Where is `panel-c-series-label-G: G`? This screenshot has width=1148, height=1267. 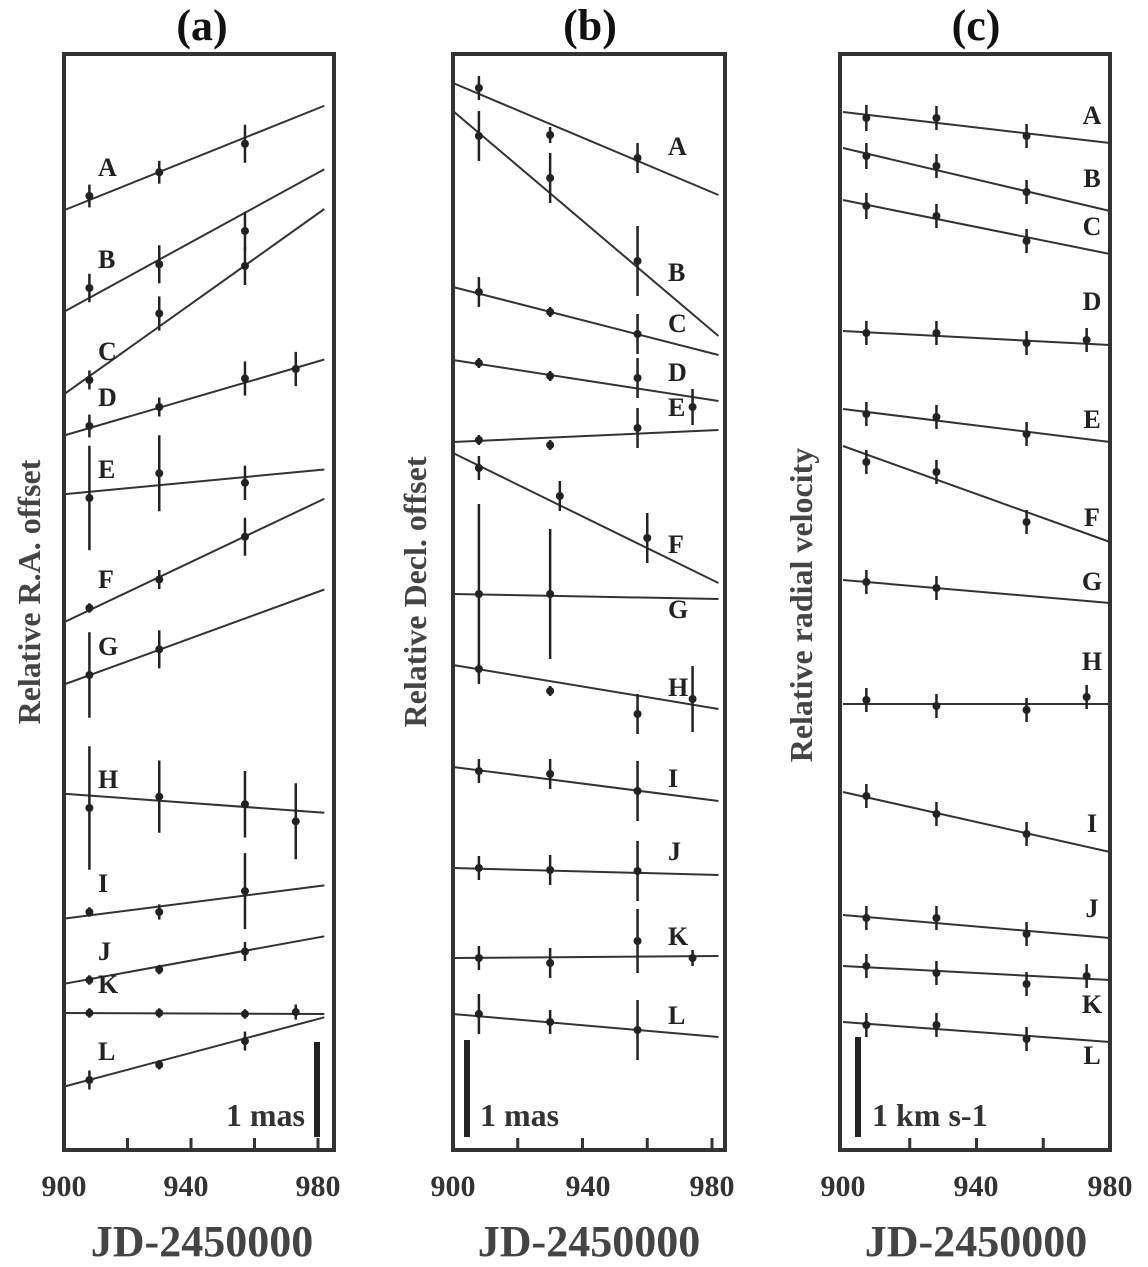
panel-c-series-label-G: G is located at coordinates (1092, 581).